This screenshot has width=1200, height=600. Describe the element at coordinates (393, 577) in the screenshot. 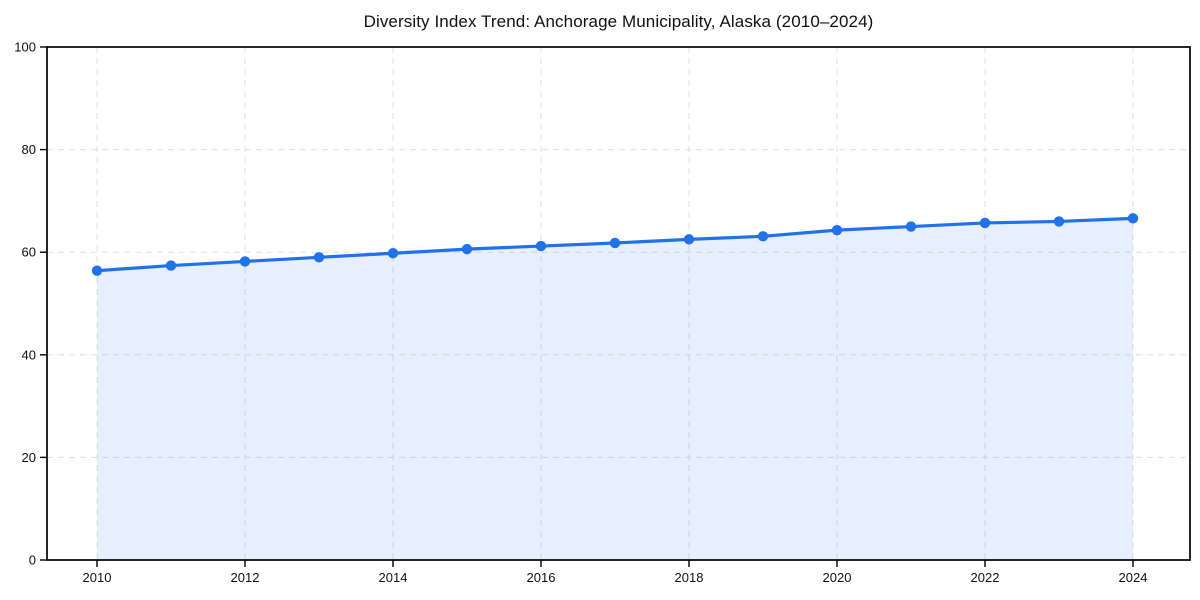

I see `x-tick-label: 2014` at that location.